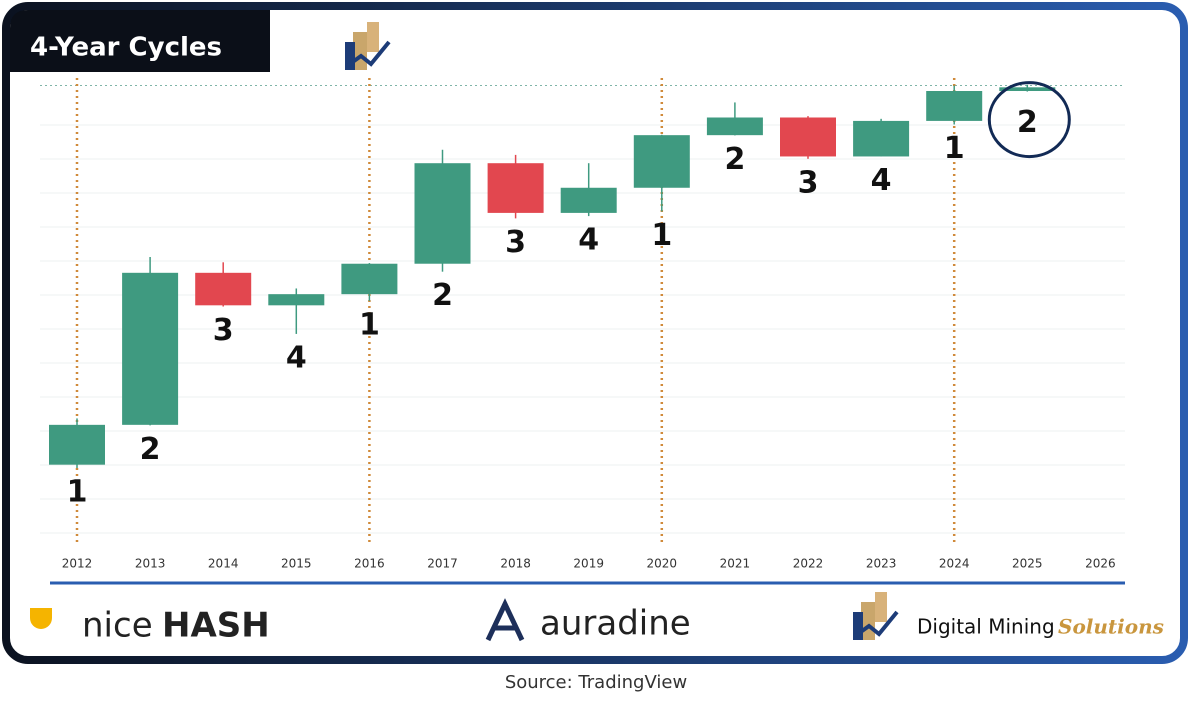 Image resolution: width=1199 pixels, height=701 pixels. I want to click on chart-title: 4-Year Cycles, so click(126, 48).